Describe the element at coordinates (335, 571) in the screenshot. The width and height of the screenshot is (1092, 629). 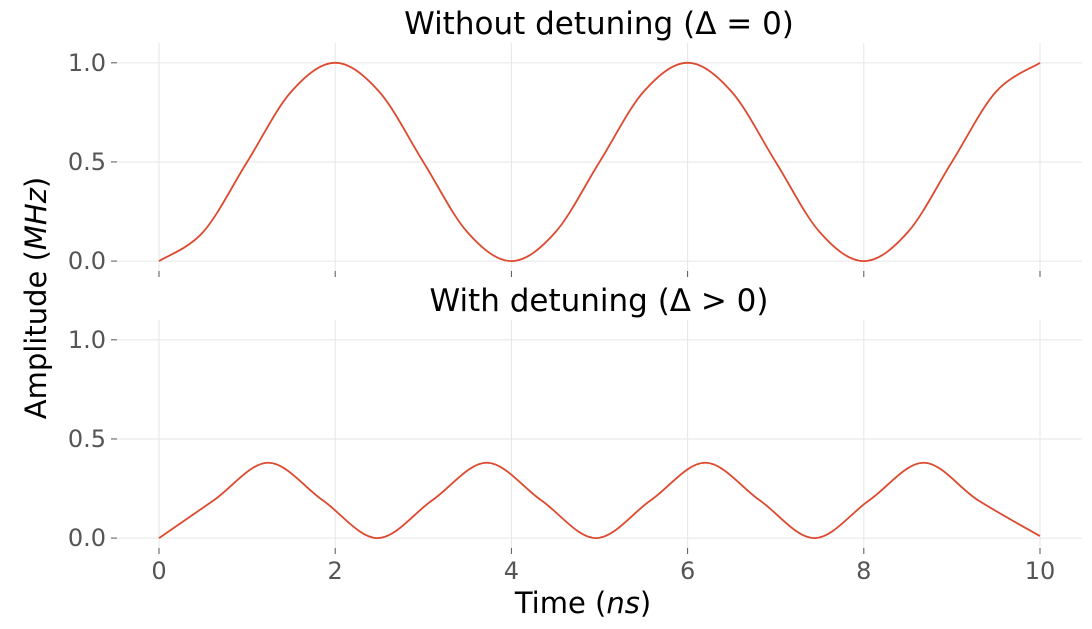
I see `bottom-xtick-label-1: 2` at that location.